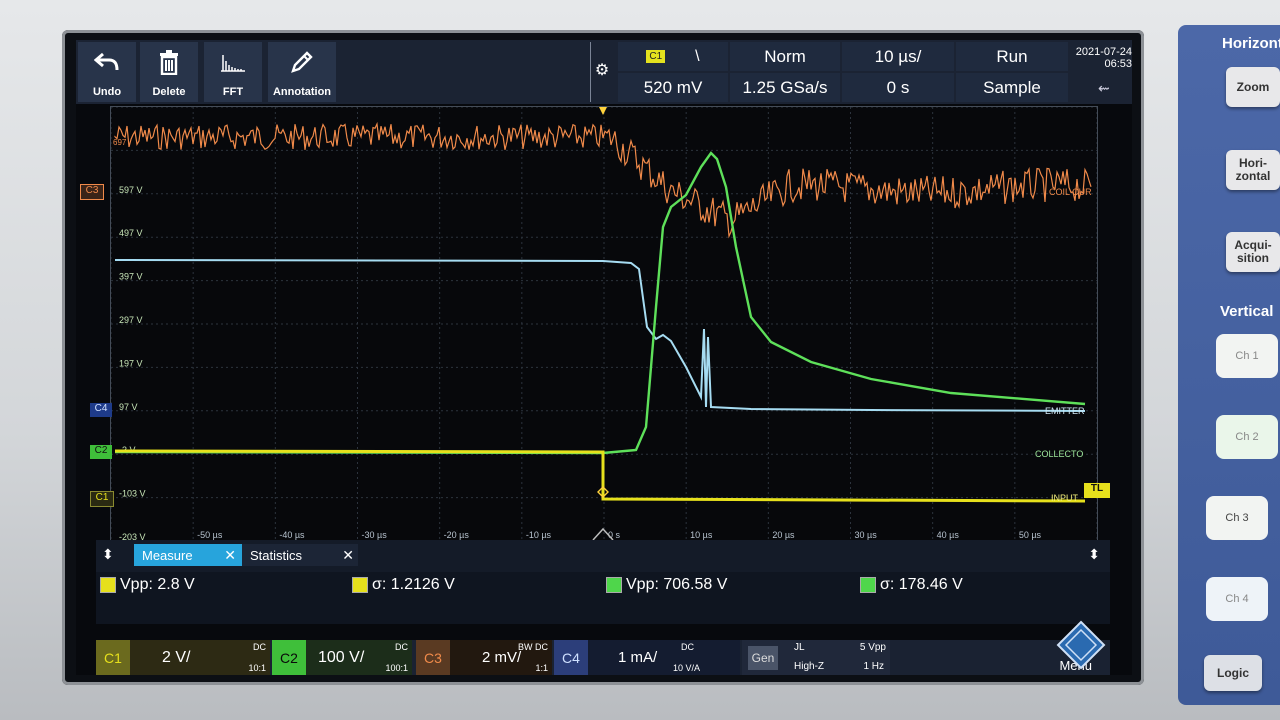  Describe the element at coordinates (457, 535) in the screenshot. I see `x-axis-label: -20 µs` at that location.